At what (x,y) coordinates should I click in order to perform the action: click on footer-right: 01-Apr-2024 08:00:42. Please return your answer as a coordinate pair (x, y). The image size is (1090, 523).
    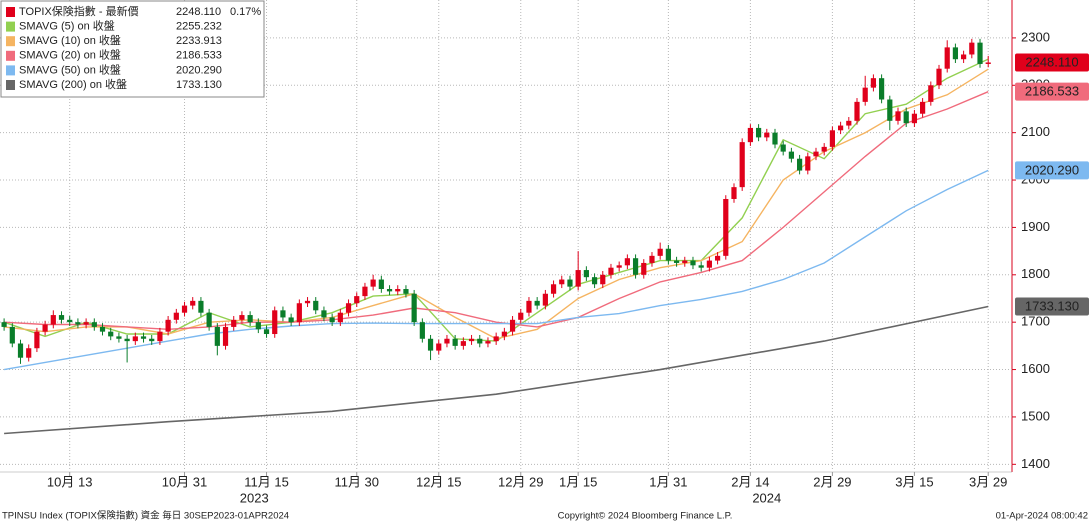
    Looking at the image, I should click on (1042, 516).